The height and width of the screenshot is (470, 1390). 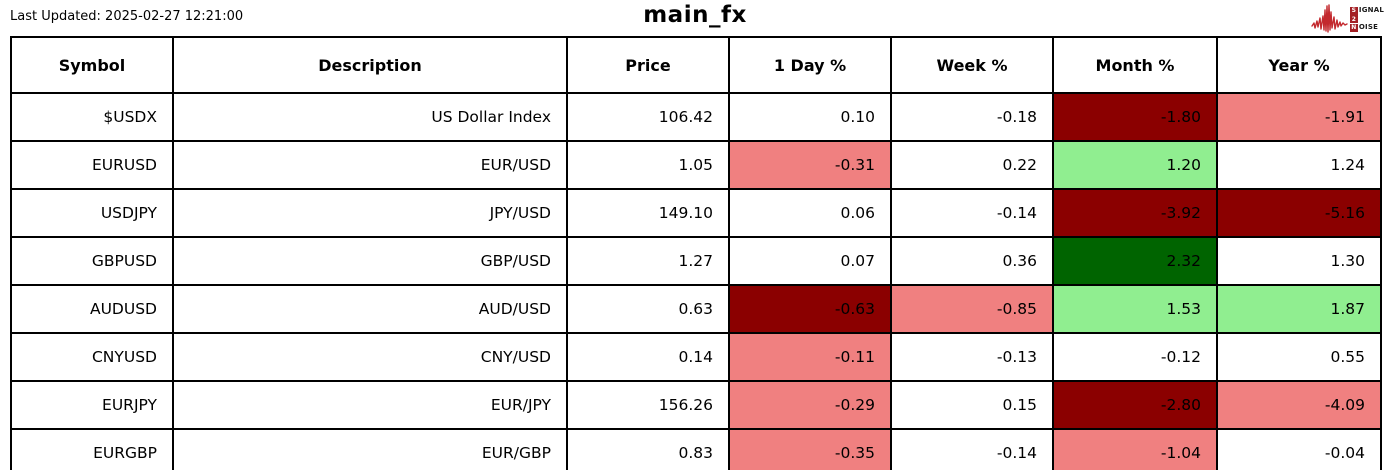 I want to click on description-cell: US Dollar Index, so click(x=370, y=117).